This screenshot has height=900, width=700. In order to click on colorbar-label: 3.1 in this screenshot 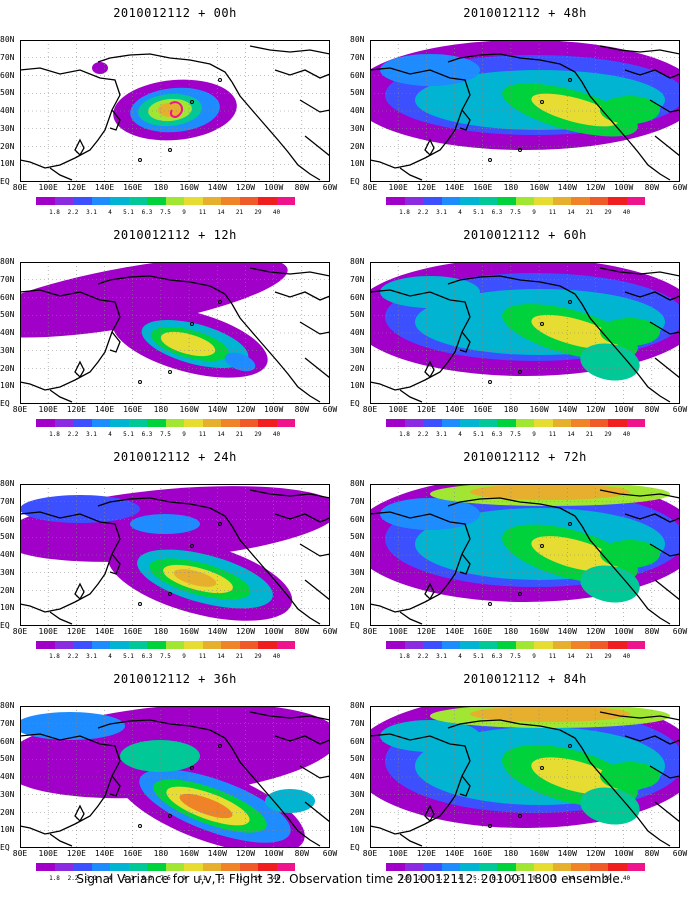, I will do `click(441, 656)`.